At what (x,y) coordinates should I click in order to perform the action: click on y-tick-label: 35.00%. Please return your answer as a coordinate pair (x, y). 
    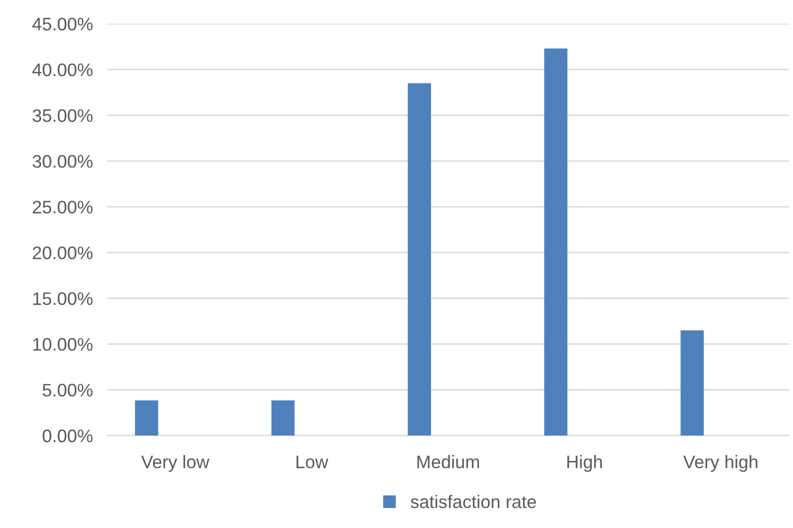
    Looking at the image, I should click on (62, 115).